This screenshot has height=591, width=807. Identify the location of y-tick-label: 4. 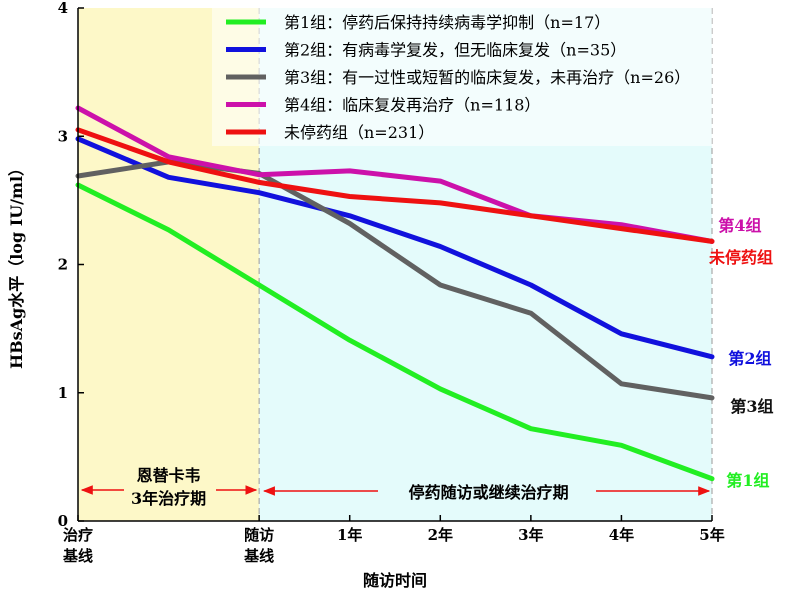
(63, 8).